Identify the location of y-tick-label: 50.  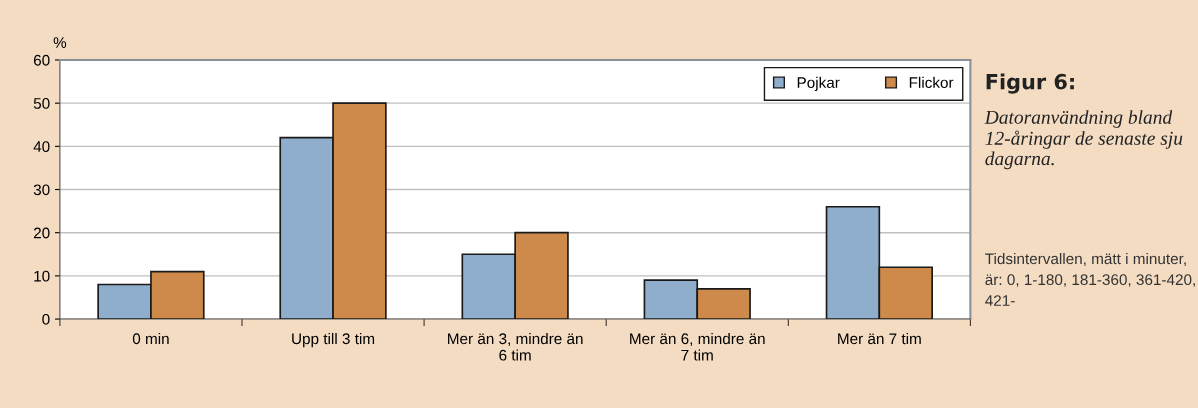
(41, 103).